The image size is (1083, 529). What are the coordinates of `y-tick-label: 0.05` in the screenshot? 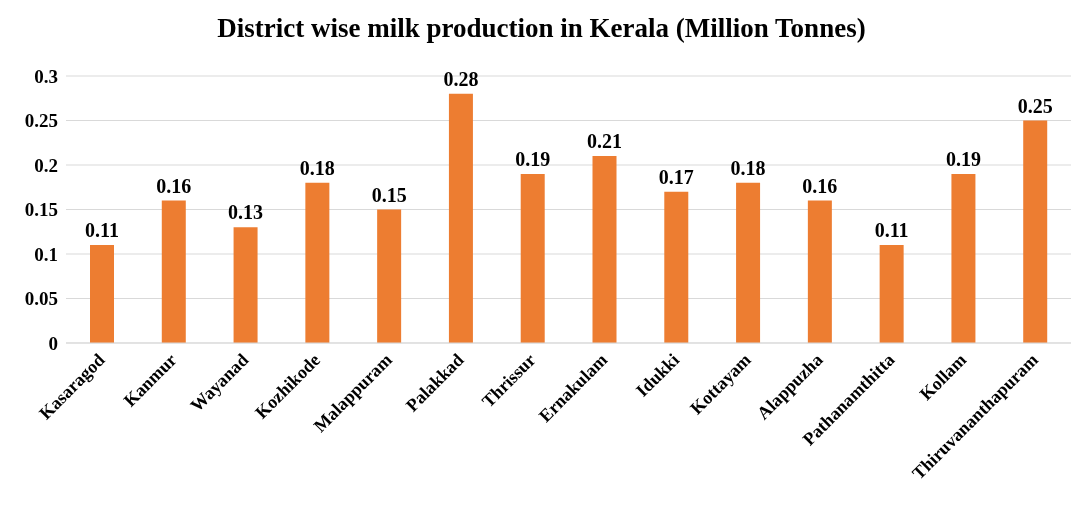 It's located at (41, 299).